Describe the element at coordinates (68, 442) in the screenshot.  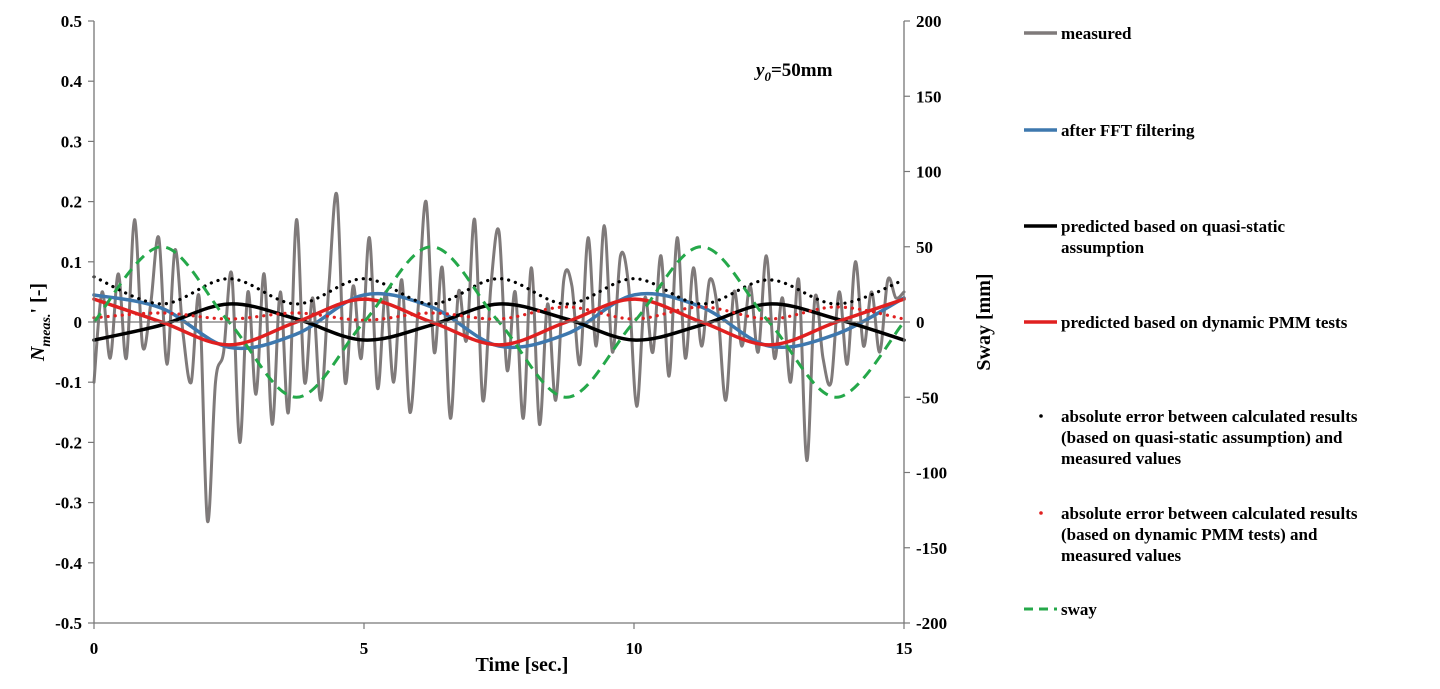
I see `y-tick-label: -0.2` at that location.